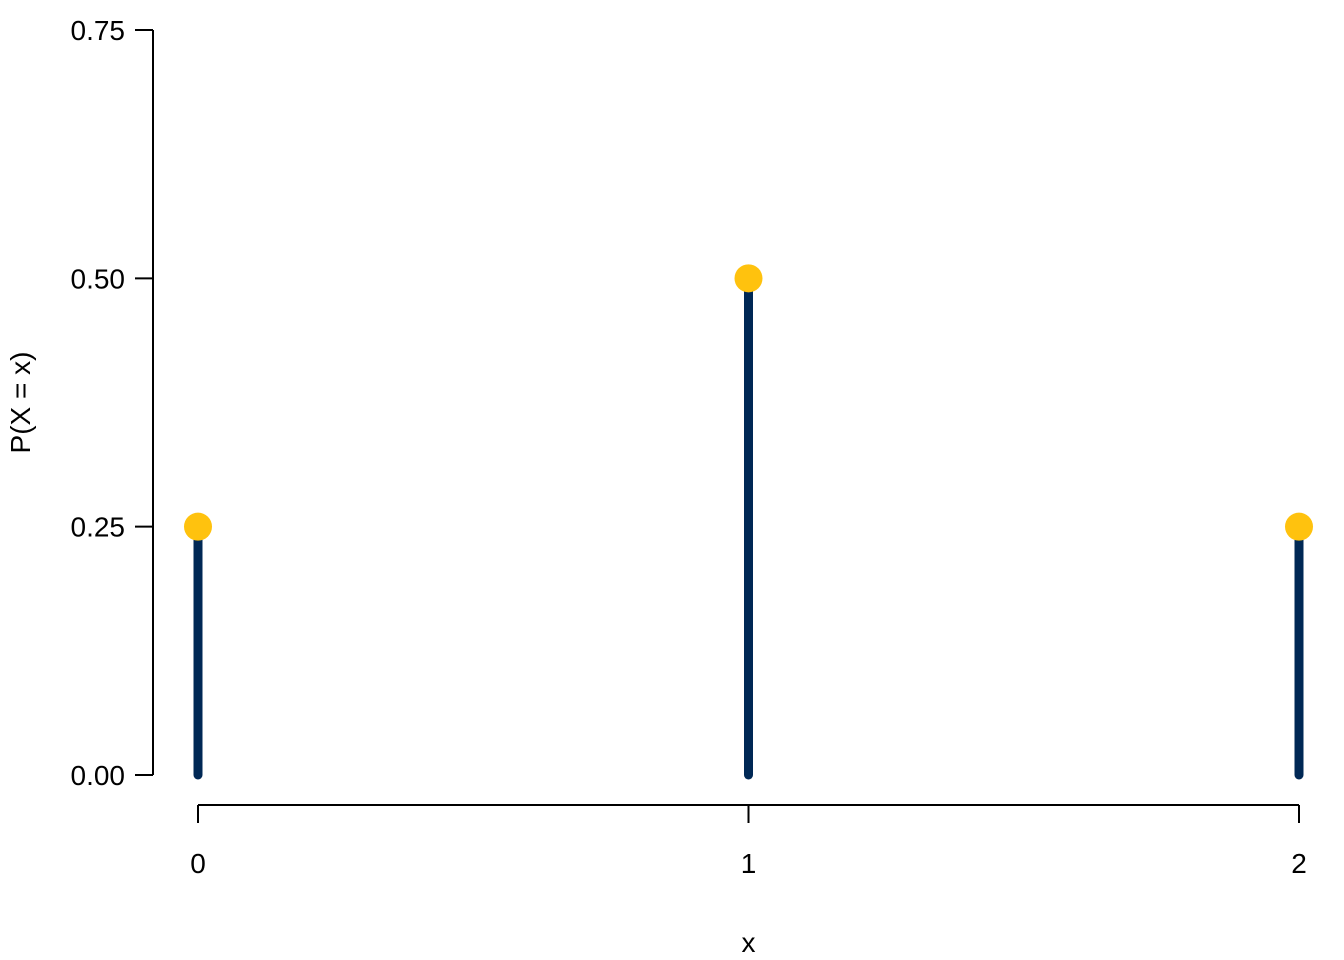 This screenshot has height=960, width=1344. What do you see at coordinates (20, 403) in the screenshot?
I see `y-axis-title: P(X = x)` at bounding box center [20, 403].